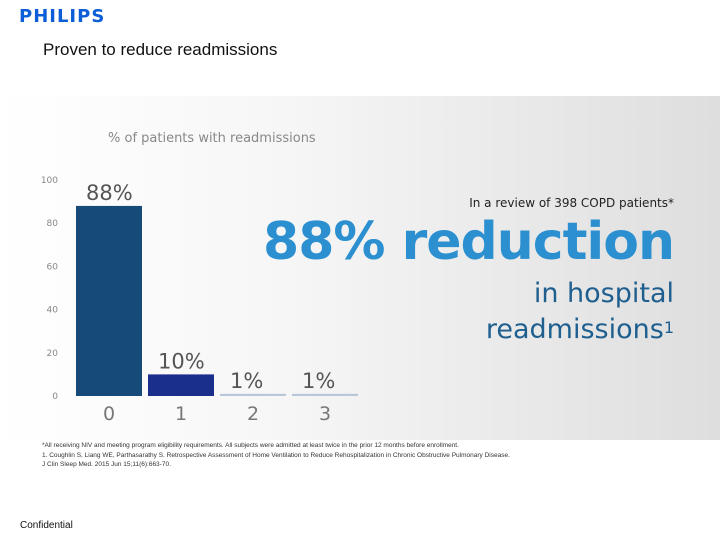  I want to click on y-axis-title: % of patients with readmissions, so click(212, 138).